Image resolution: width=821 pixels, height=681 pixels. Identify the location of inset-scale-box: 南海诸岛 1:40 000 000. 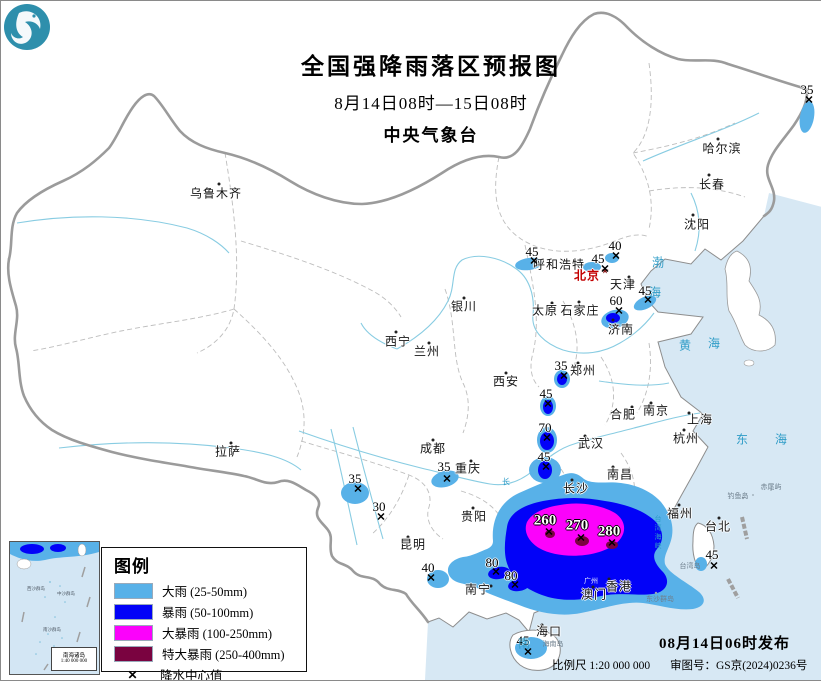
(74, 659).